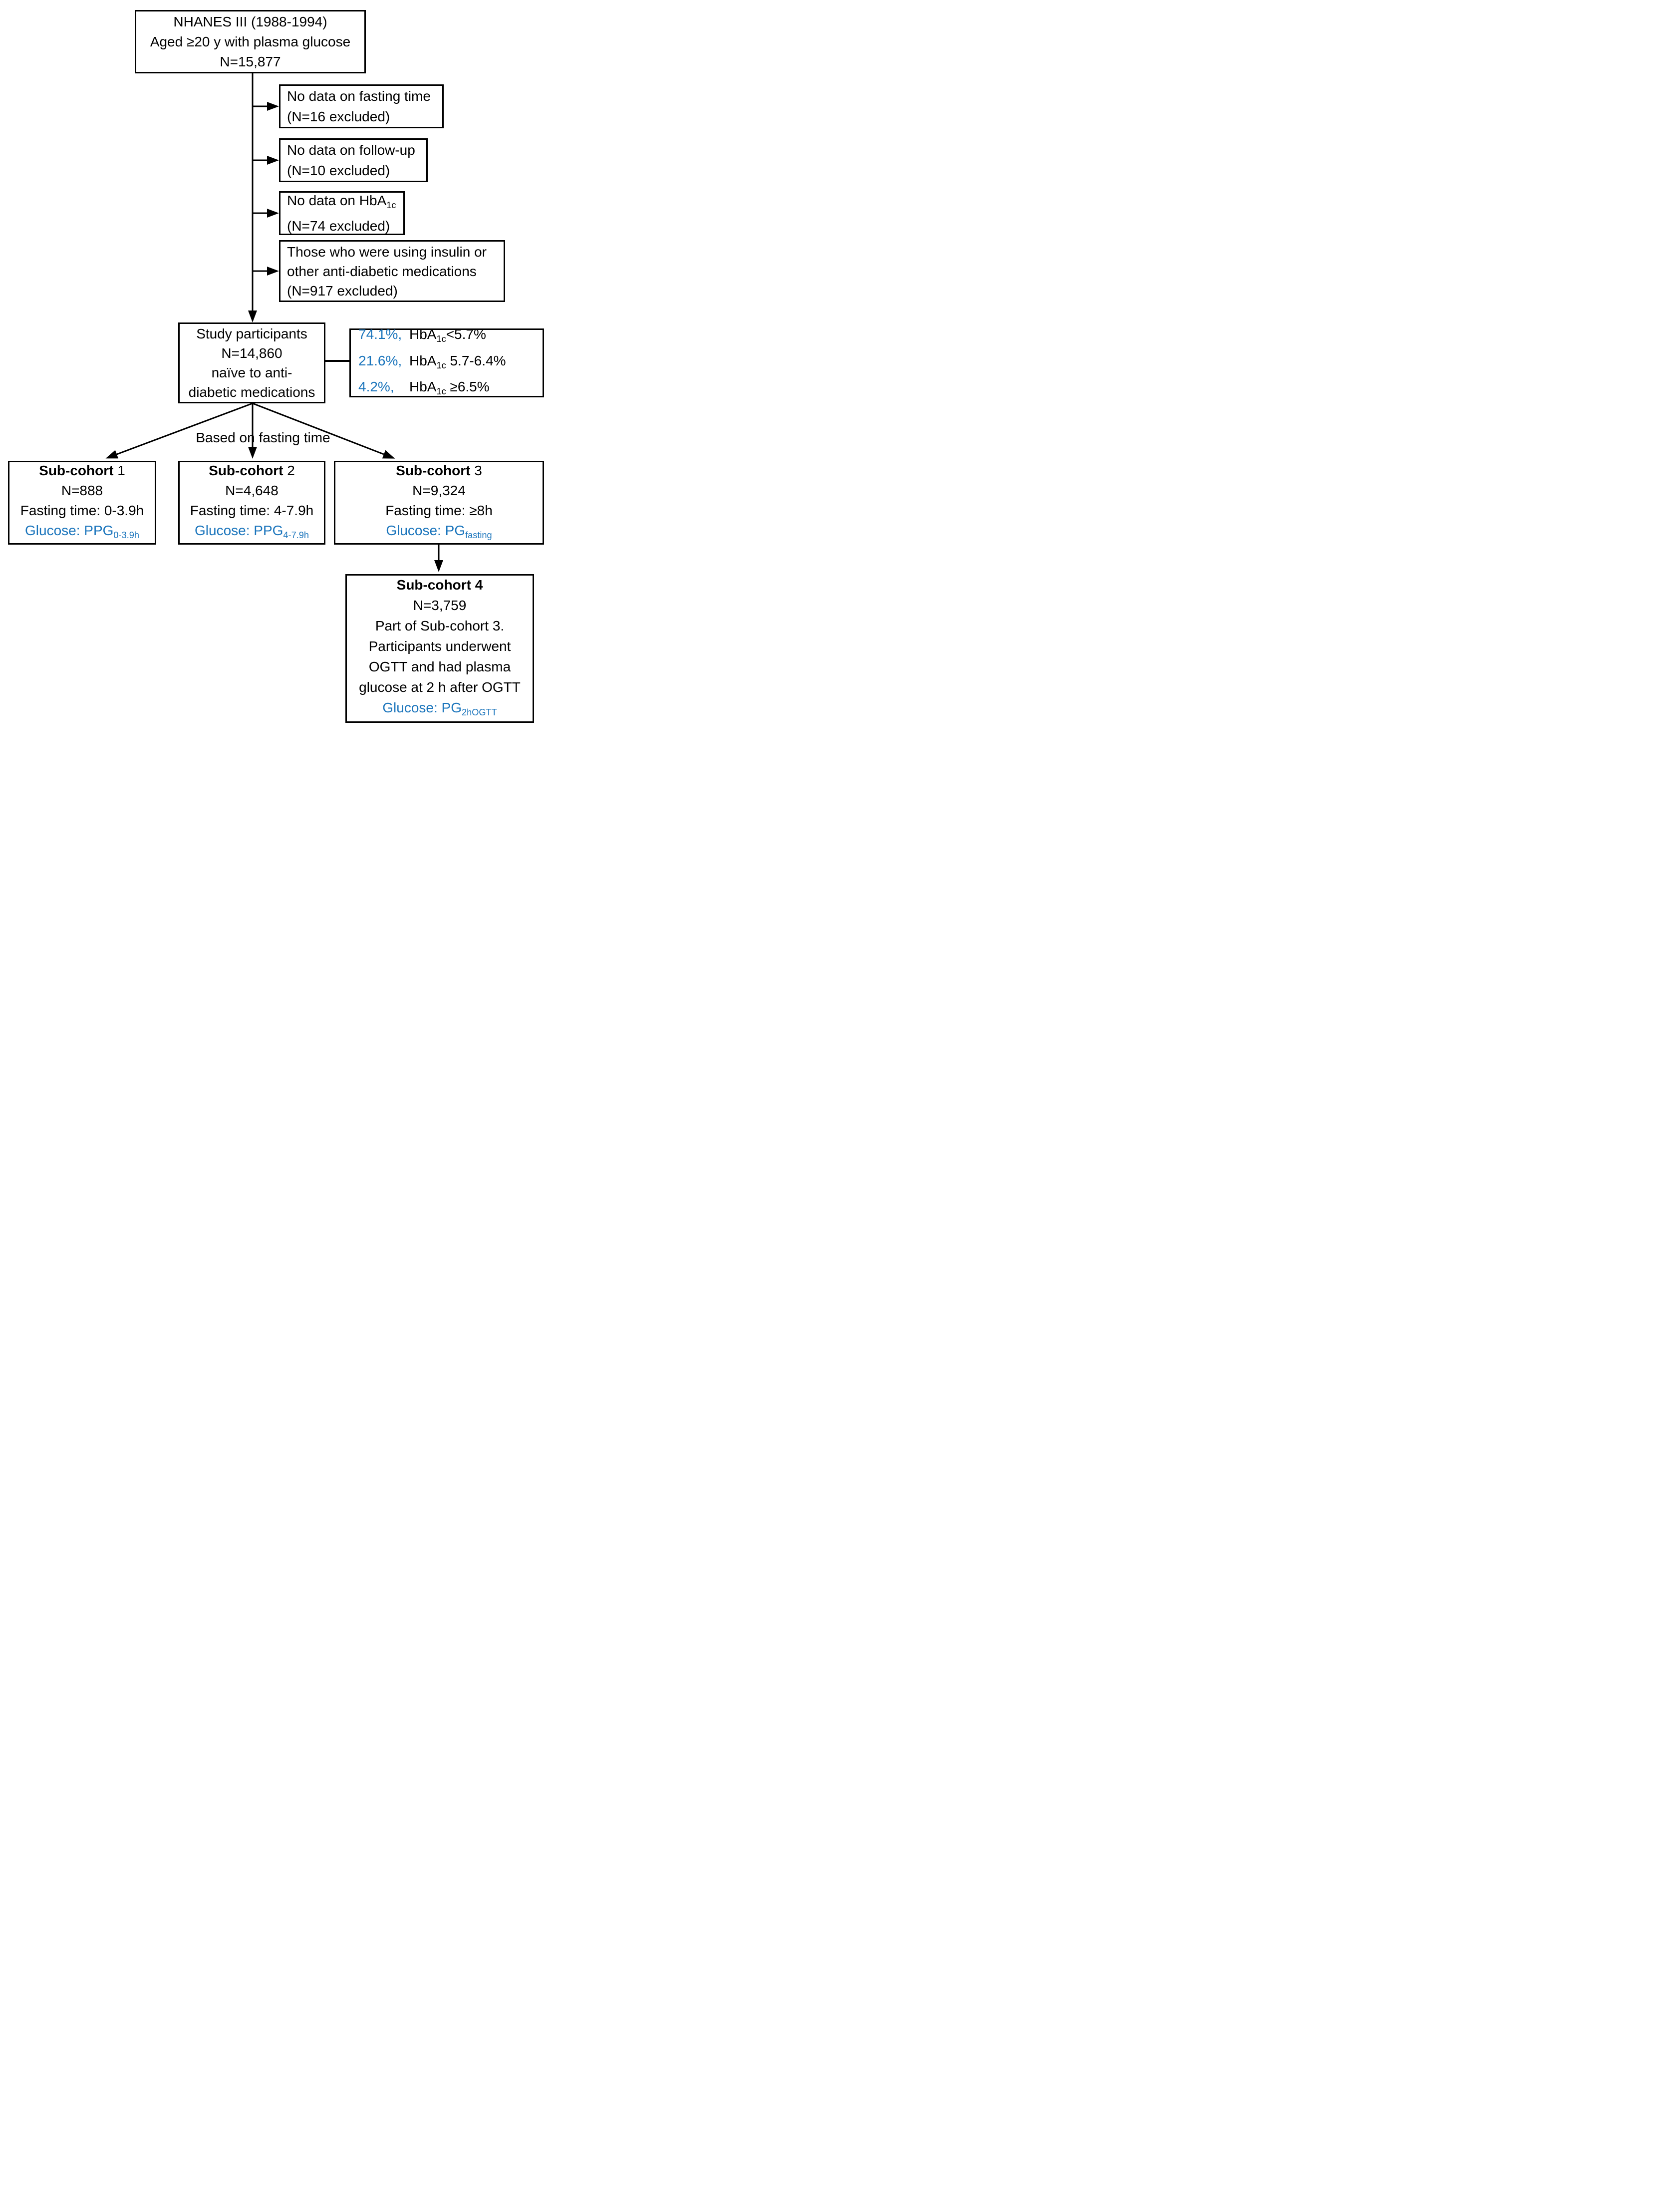  I want to click on source-count: N=15,877, so click(250, 61).